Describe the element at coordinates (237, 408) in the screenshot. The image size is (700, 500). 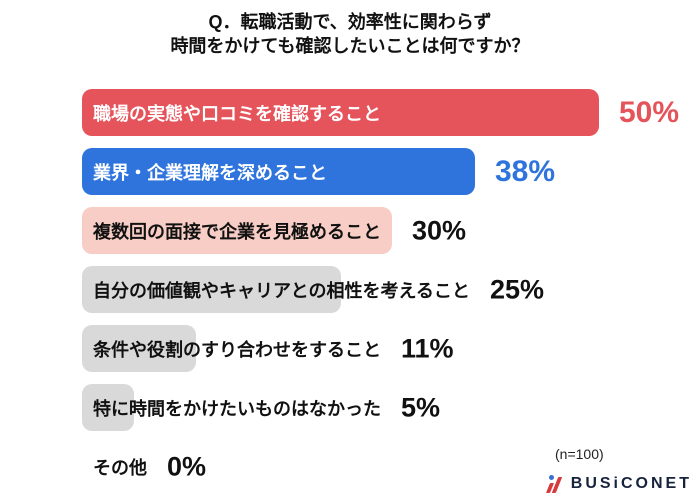
I see `bar-label: 特に時間をかけたいものはなかった` at that location.